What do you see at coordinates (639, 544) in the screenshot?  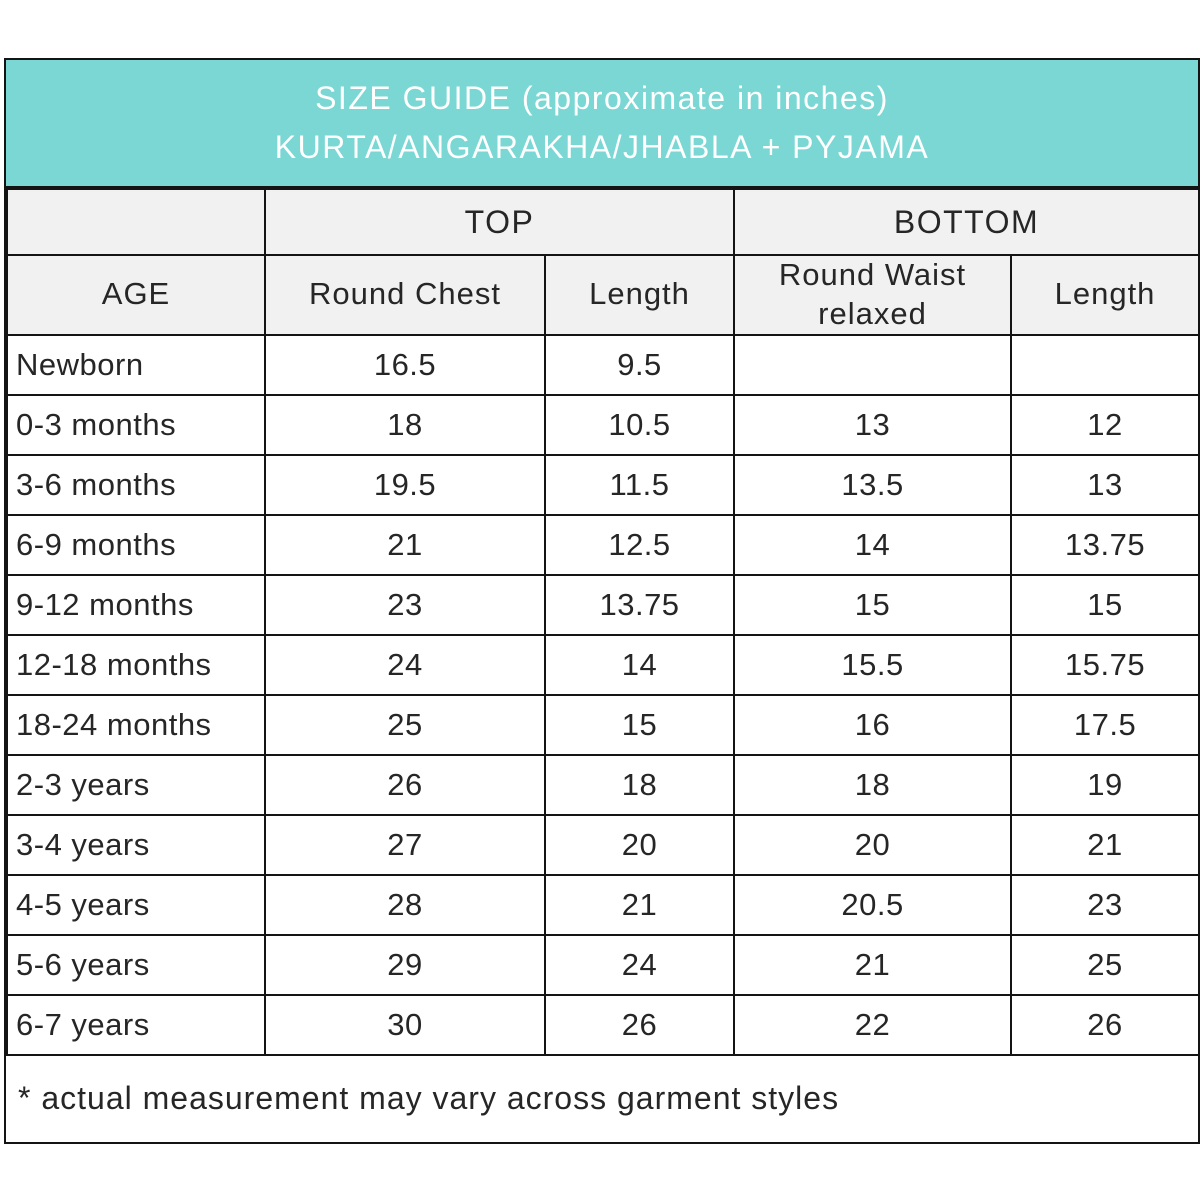 I see `value-cell: 12.5` at bounding box center [639, 544].